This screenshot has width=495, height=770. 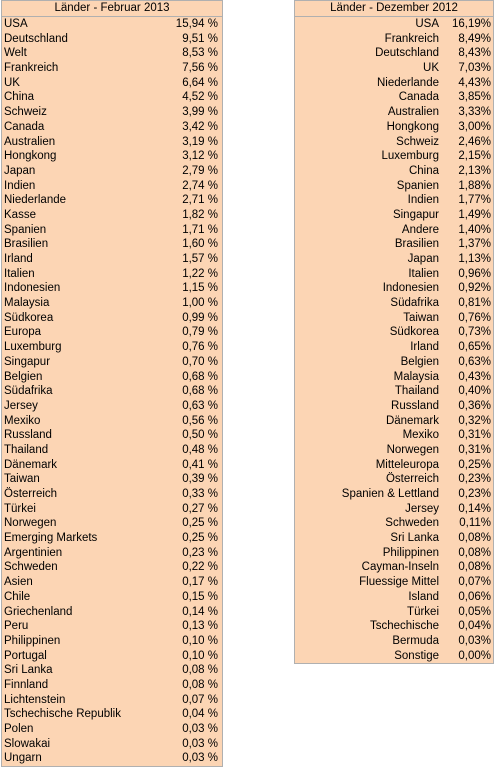 I want to click on percentage-value: 0,27 %, so click(x=200, y=508).